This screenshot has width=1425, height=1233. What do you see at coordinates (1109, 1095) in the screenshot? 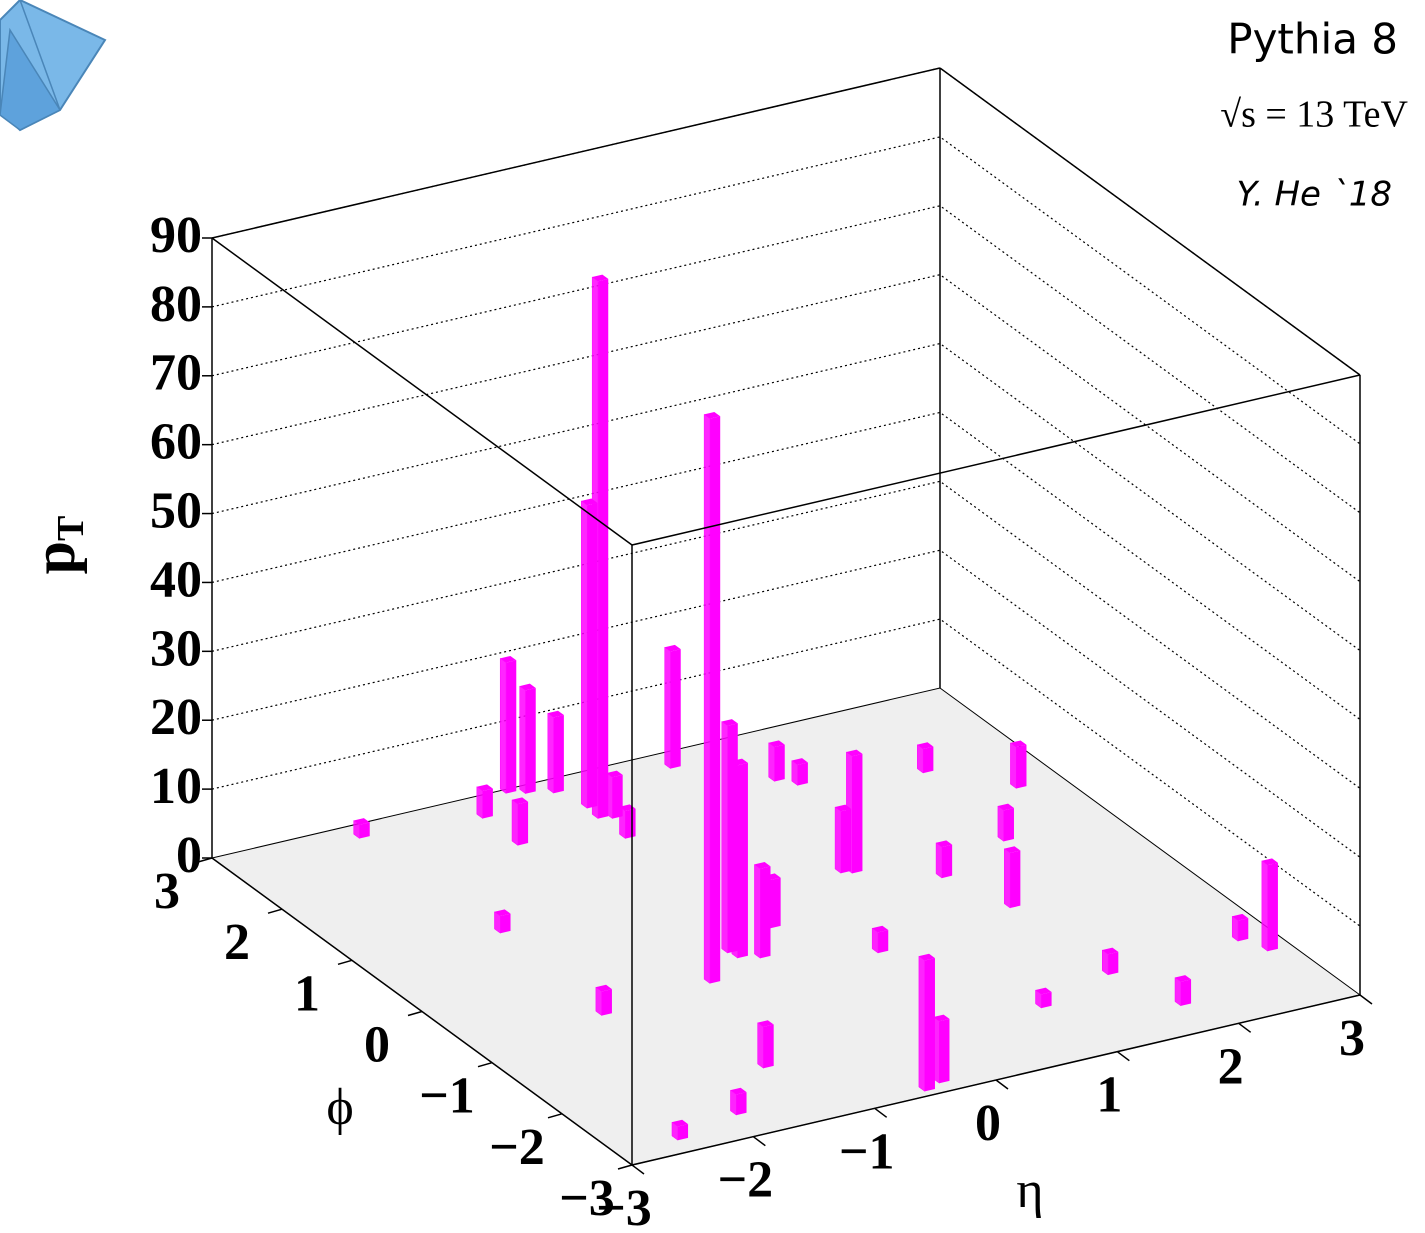
I see `x-tick-label: 1` at bounding box center [1109, 1095].